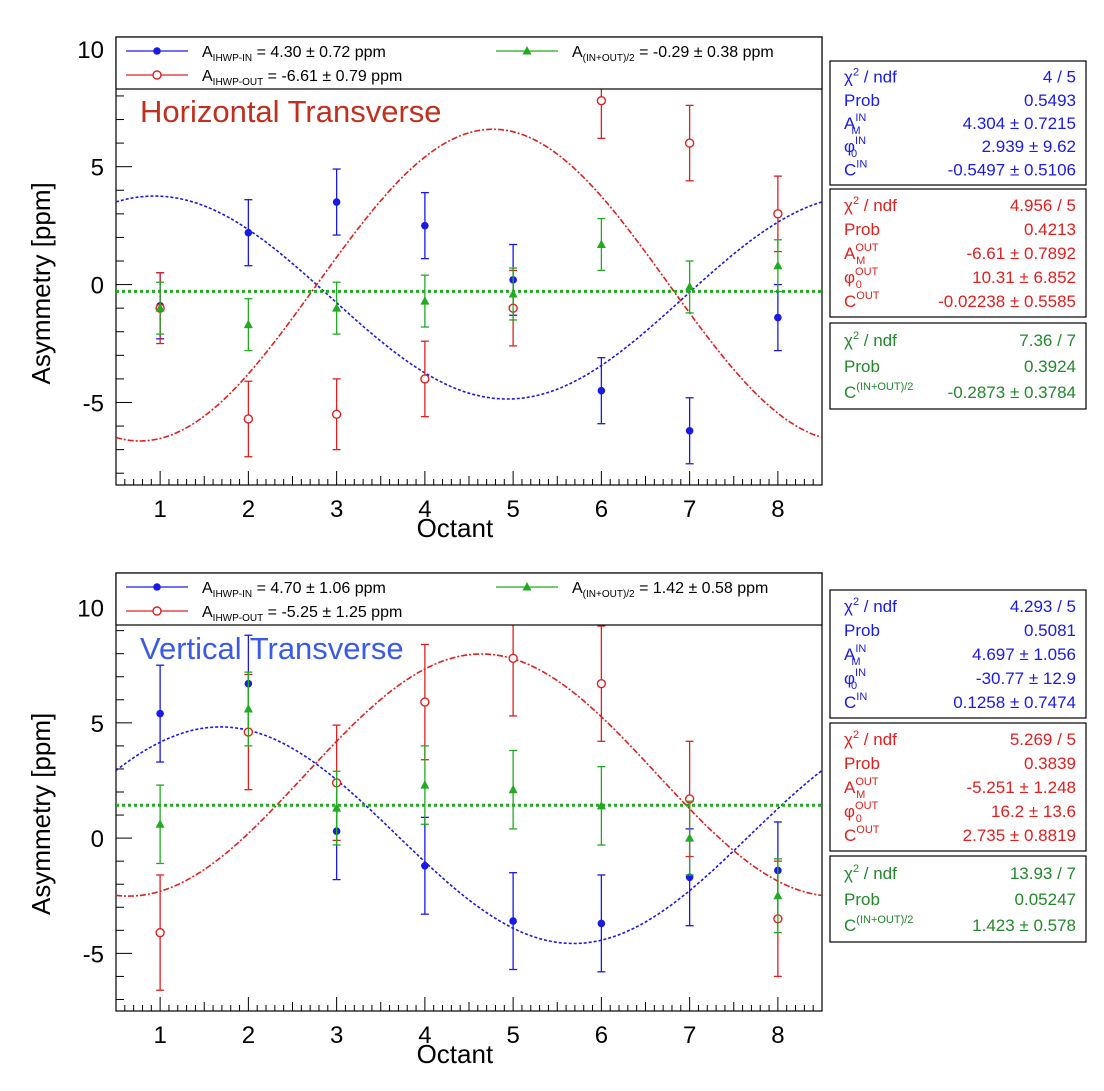 Image resolution: width=1104 pixels, height=1091 pixels. I want to click on stats-value: 2.735 ± 0.8819, so click(1019, 835).